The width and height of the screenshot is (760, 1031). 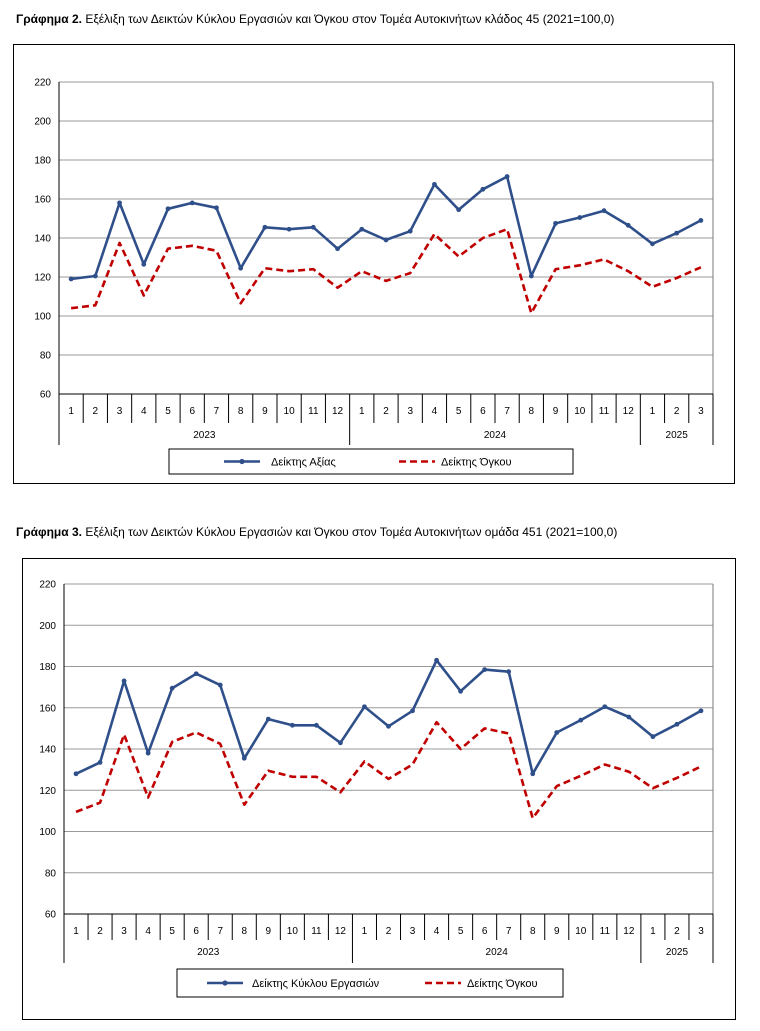 I want to click on x-group-label: 2025, so click(x=677, y=952).